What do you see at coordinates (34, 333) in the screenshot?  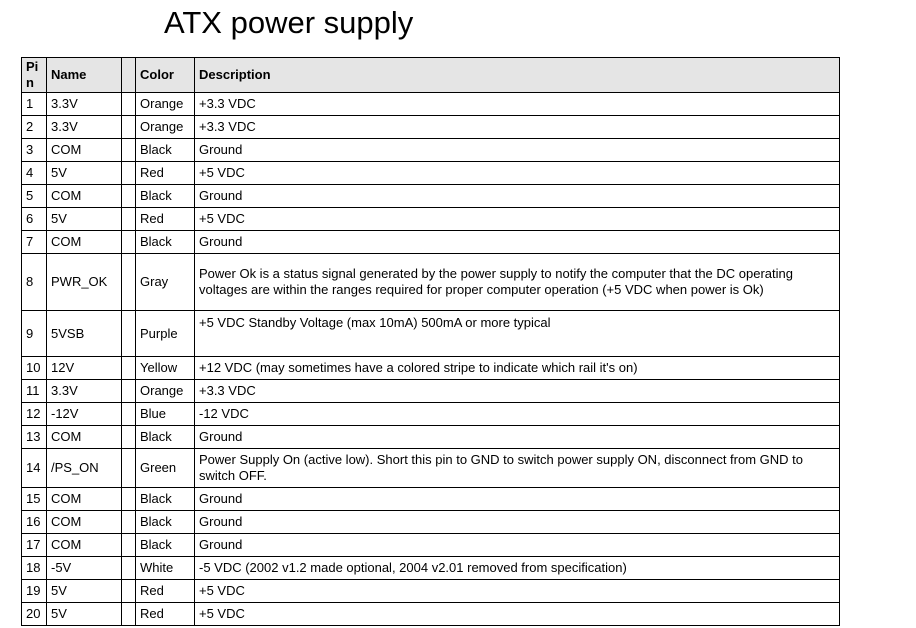 I see `pin-cell: 9` at bounding box center [34, 333].